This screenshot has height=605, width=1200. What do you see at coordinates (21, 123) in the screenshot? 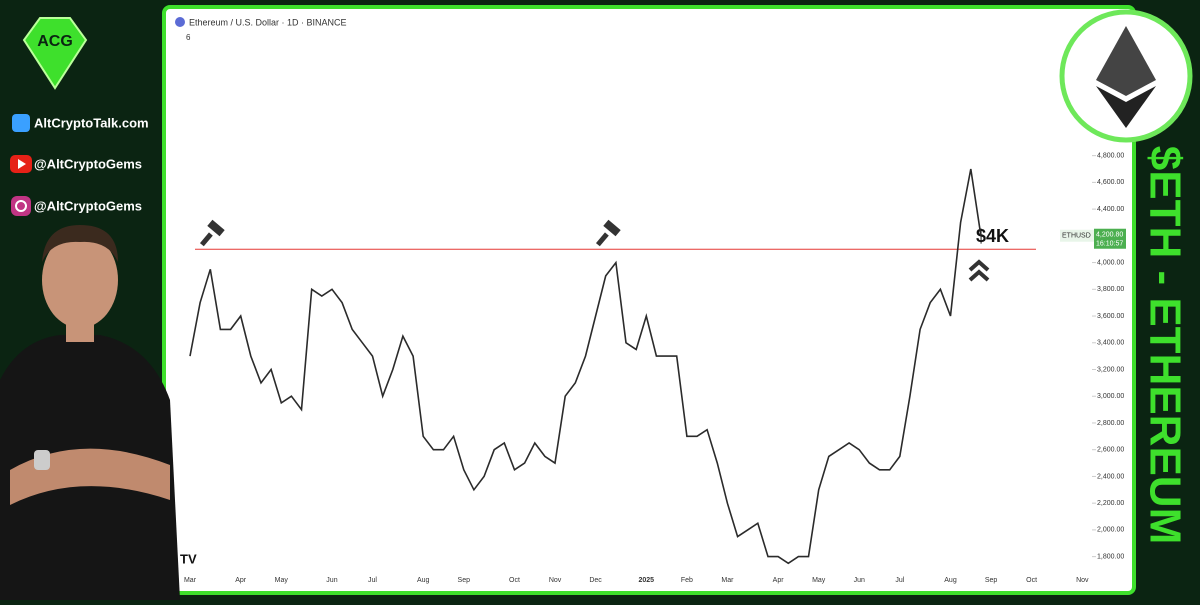
I see `website-icon` at bounding box center [21, 123].